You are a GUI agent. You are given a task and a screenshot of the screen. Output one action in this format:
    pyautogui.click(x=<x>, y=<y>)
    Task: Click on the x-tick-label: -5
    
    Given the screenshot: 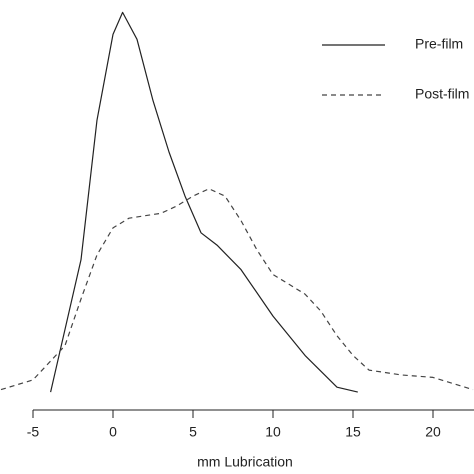 What is the action you would take?
    pyautogui.click(x=33, y=432)
    